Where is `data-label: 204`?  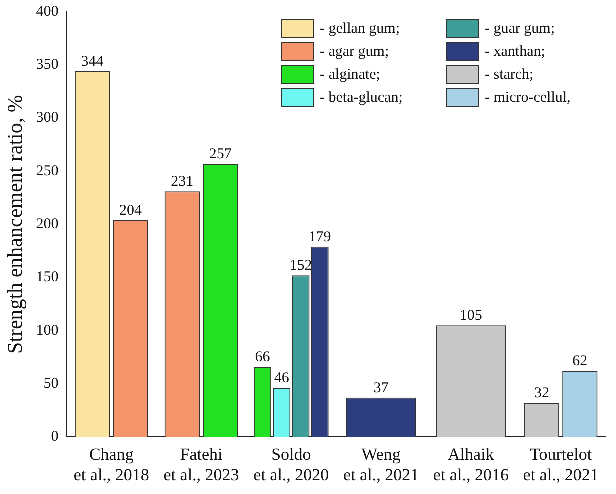
data-label: 204 is located at coordinates (130, 210).